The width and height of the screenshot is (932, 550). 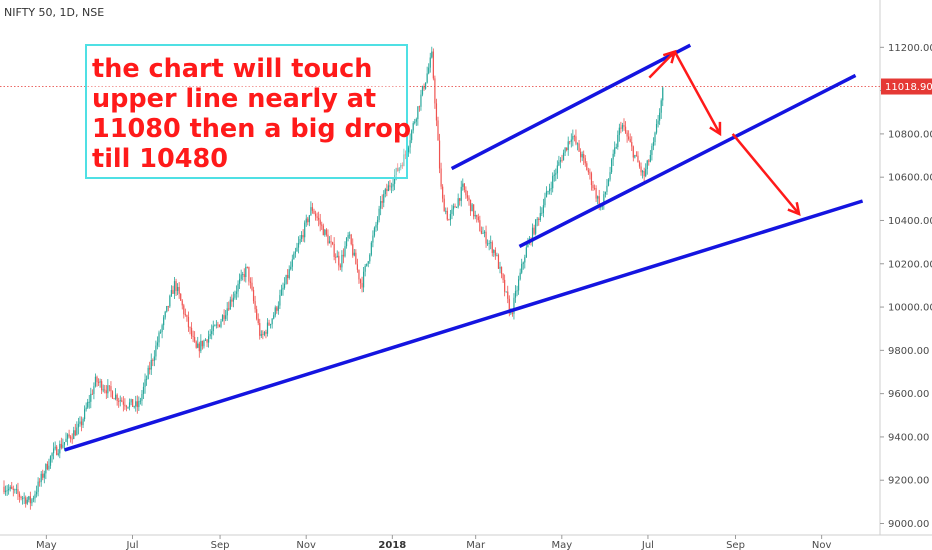 What do you see at coordinates (647, 545) in the screenshot?
I see `x-tick-label: Jul` at bounding box center [647, 545].